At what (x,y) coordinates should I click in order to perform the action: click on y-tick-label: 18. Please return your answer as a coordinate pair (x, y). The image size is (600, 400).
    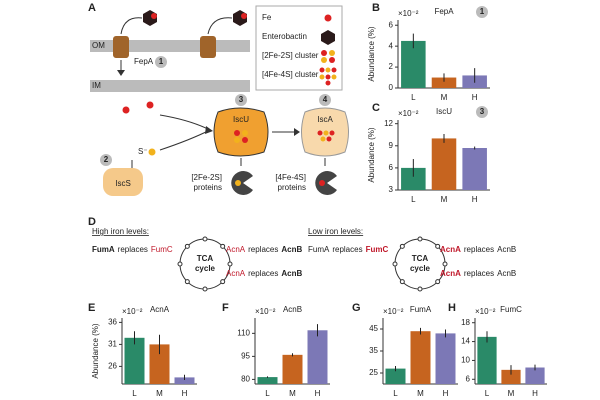
    Looking at the image, I should click on (465, 322).